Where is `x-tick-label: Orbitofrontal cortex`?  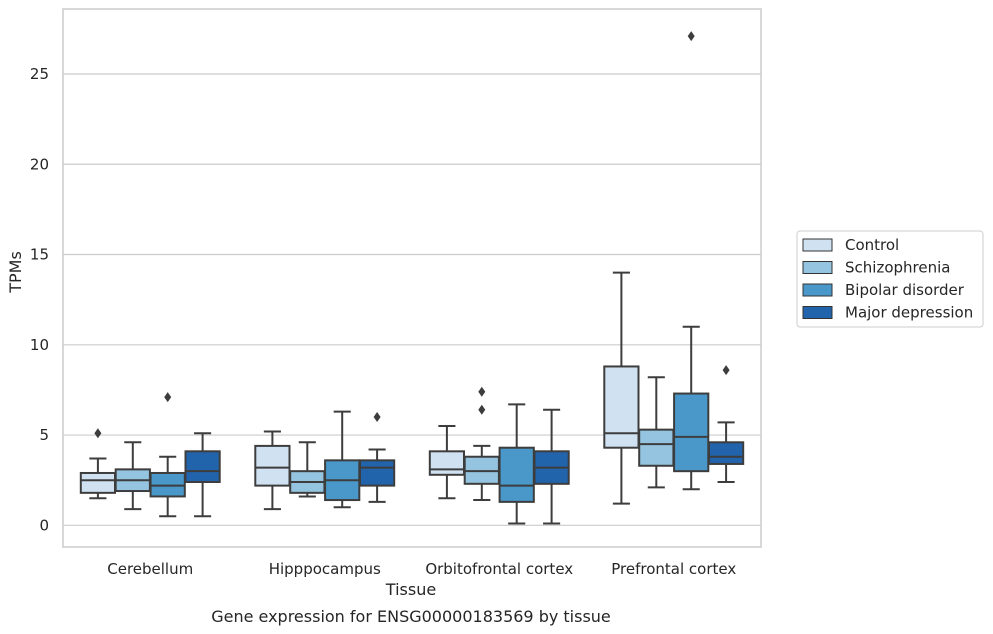
x-tick-label: Orbitofrontal cortex is located at coordinates (499, 569).